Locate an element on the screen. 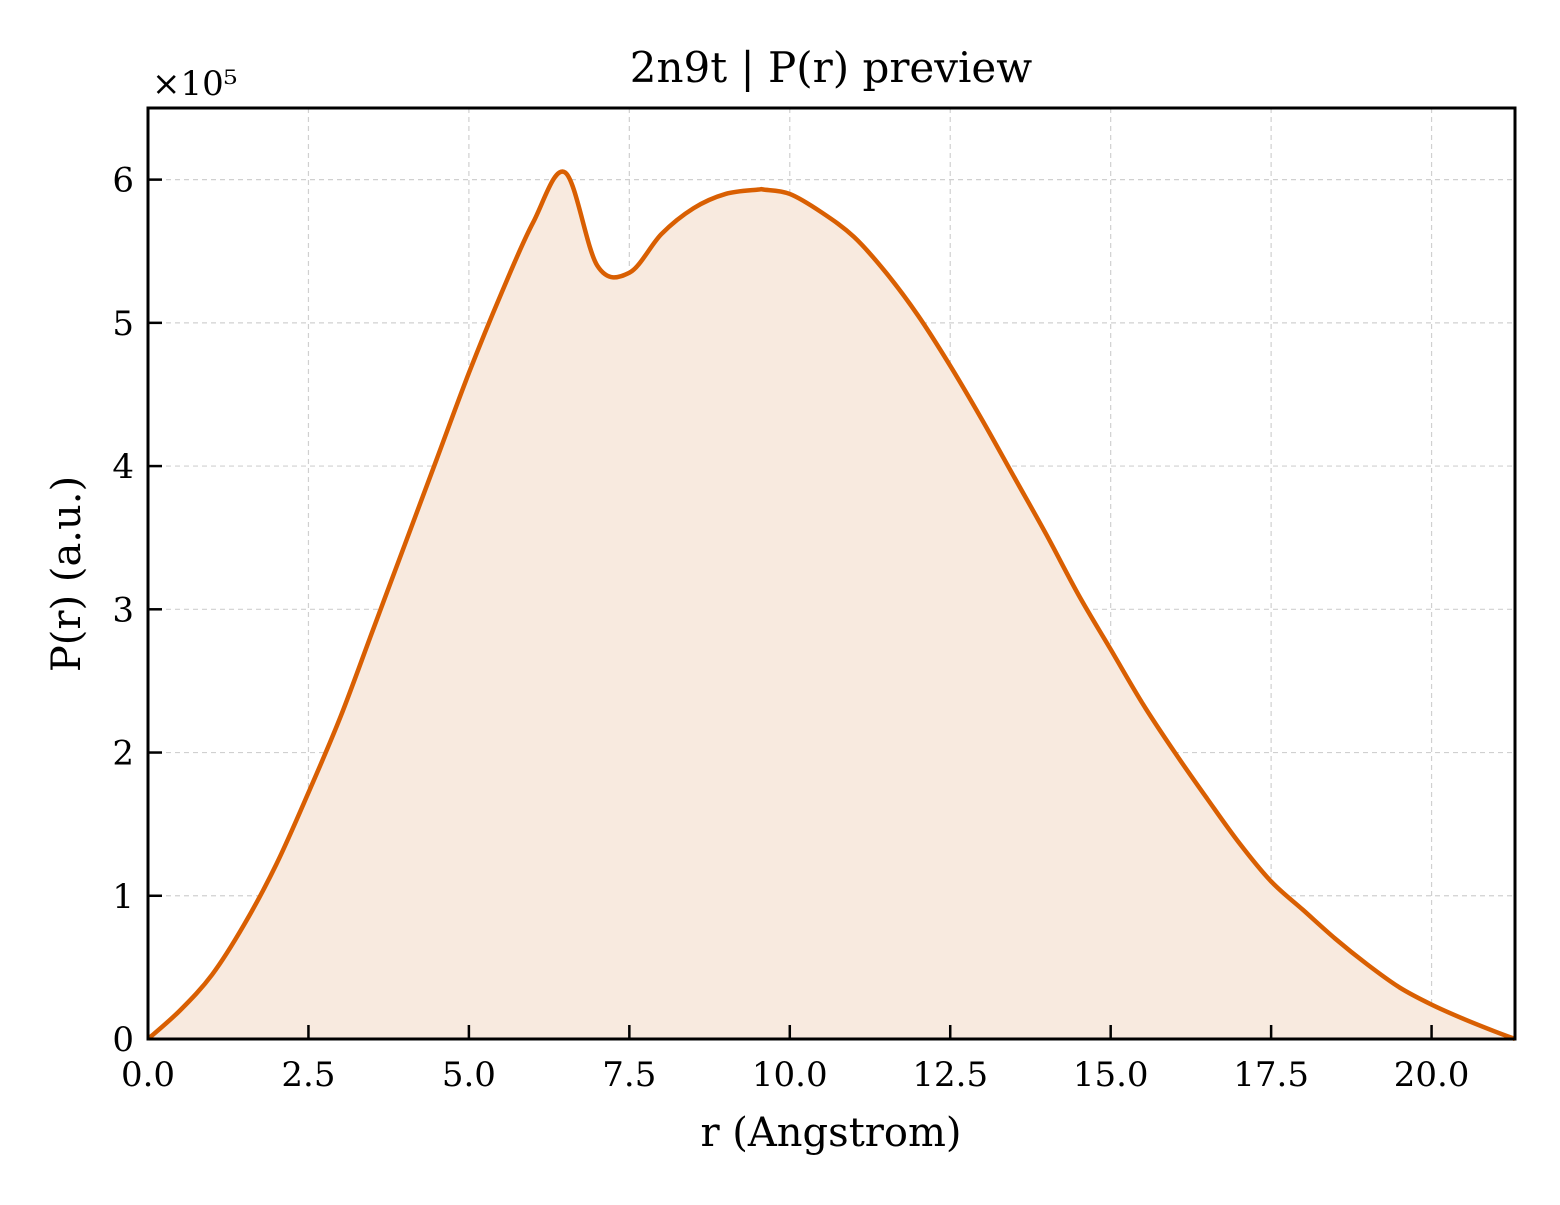 The height and width of the screenshot is (1205, 1560). y-tick-label: 6 is located at coordinates (123, 181).